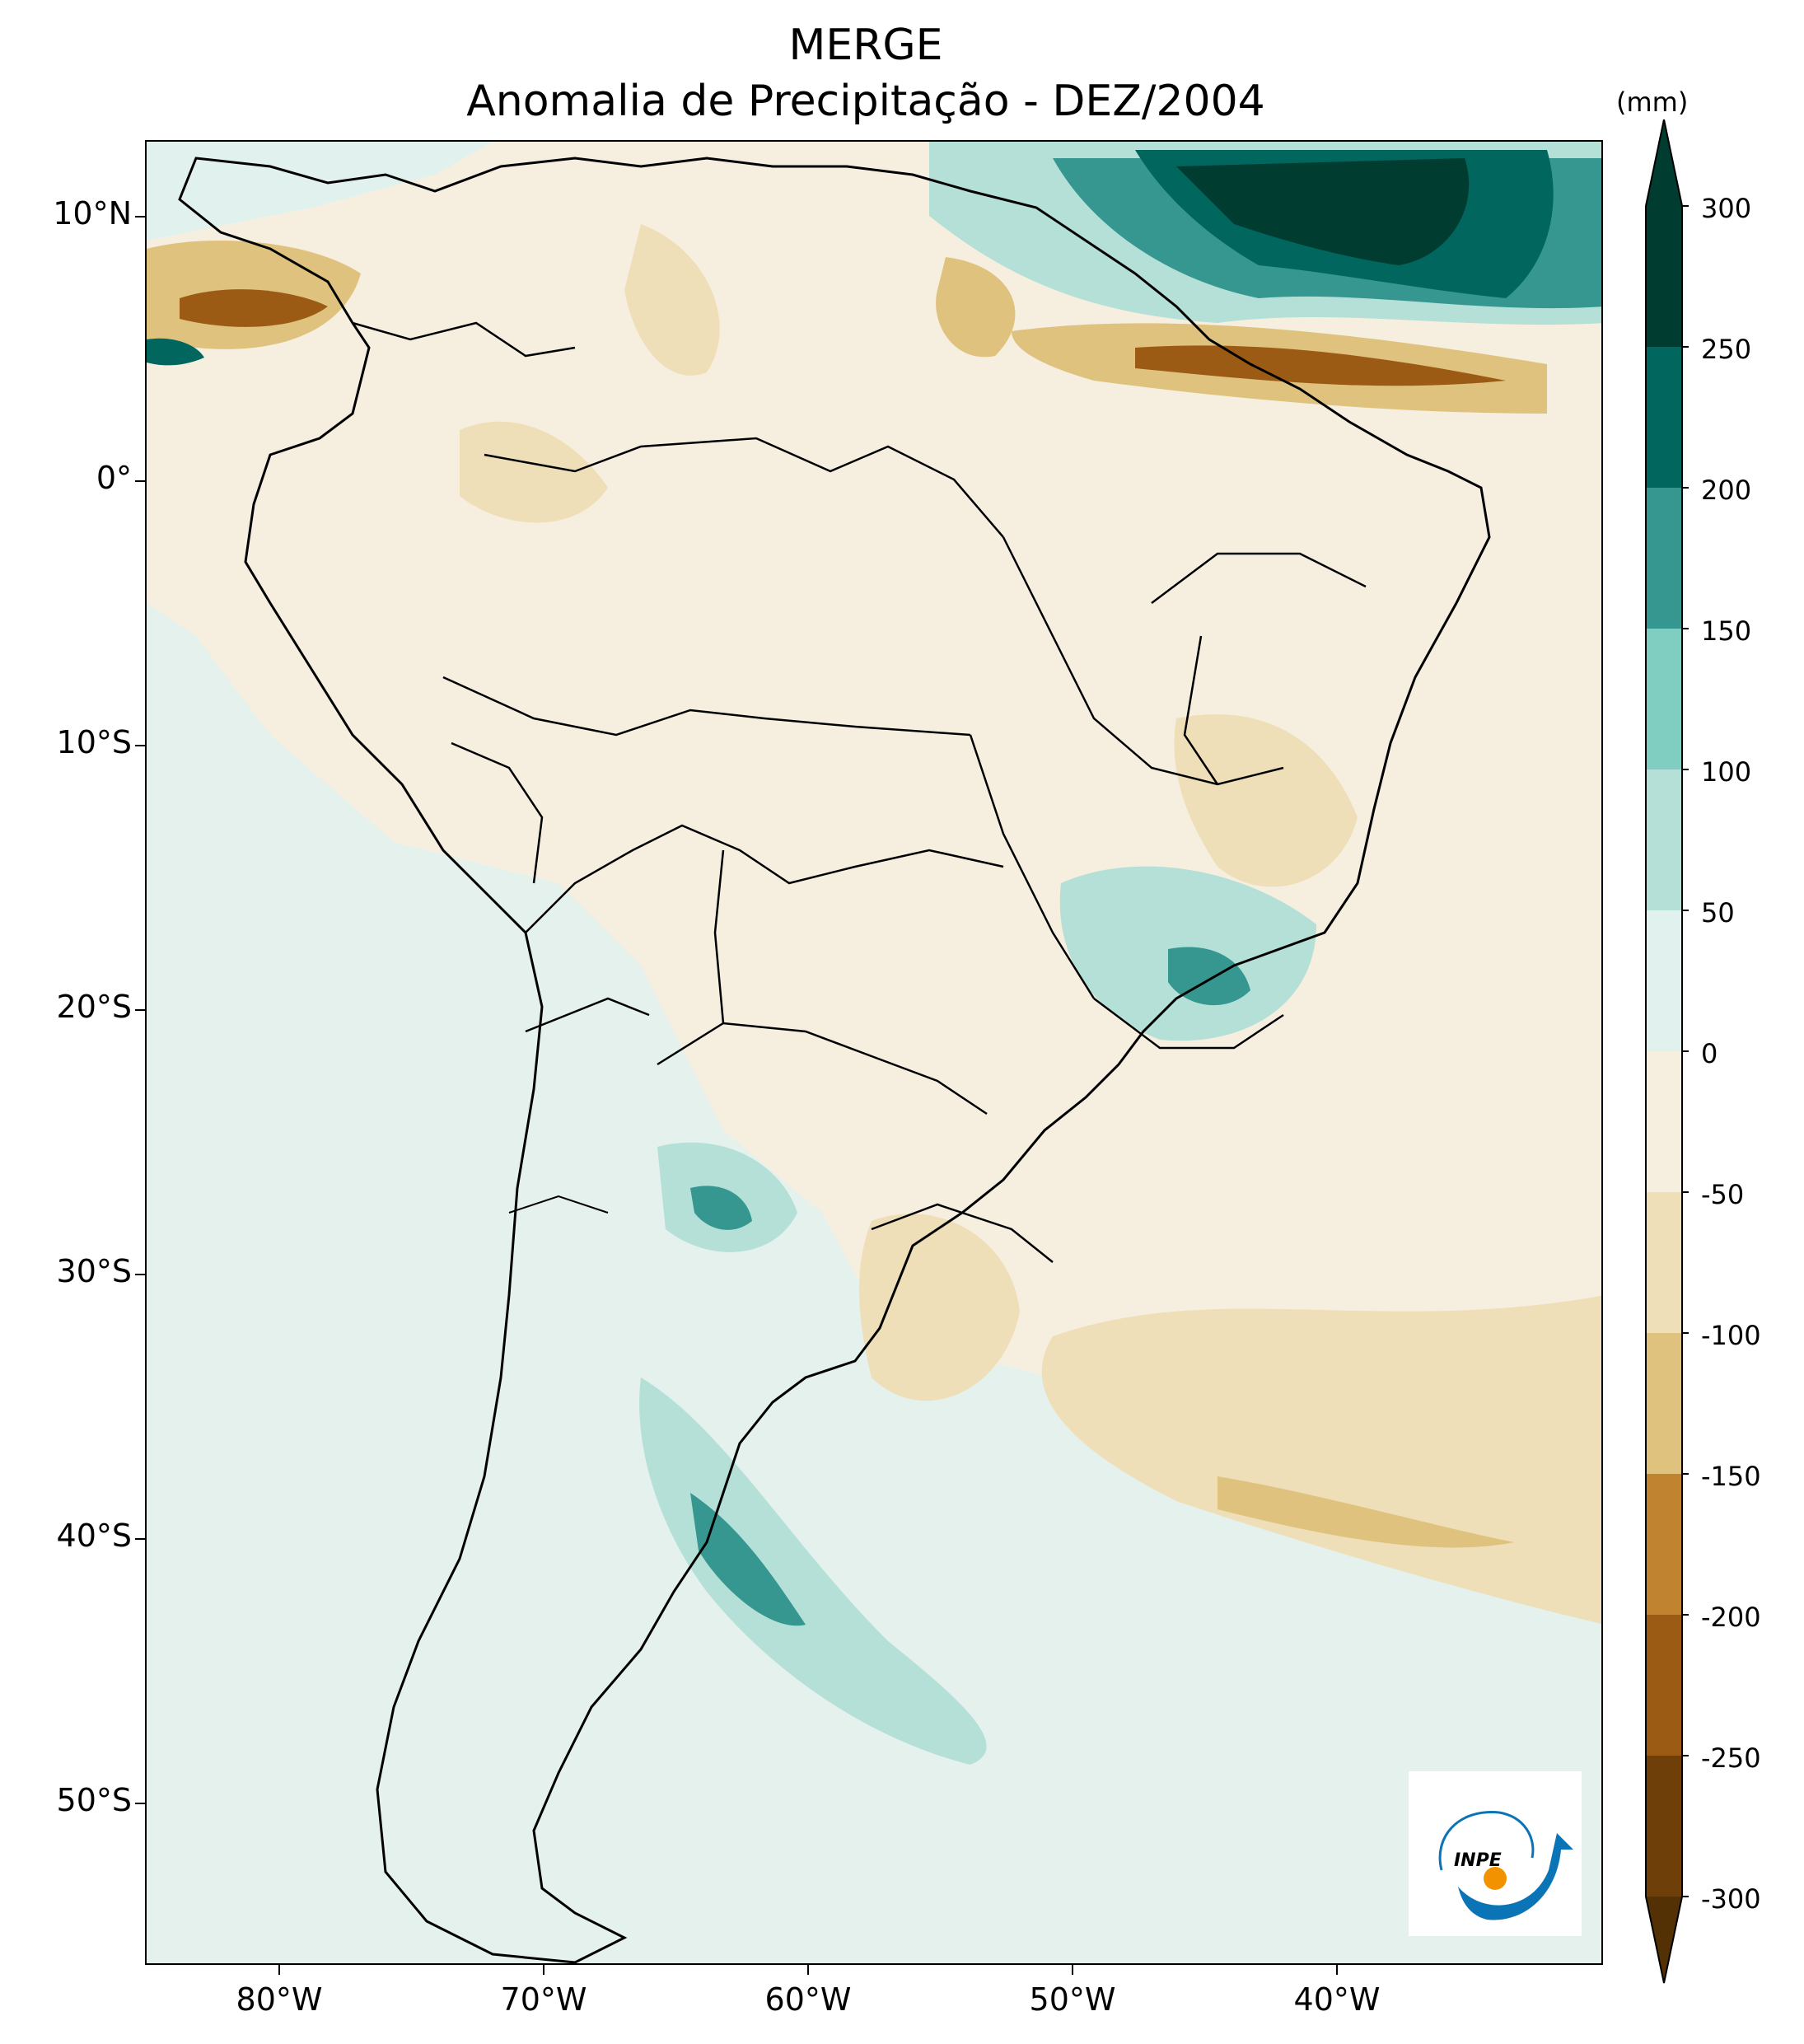 The width and height of the screenshot is (1804, 2044). What do you see at coordinates (721, 1208) in the screenshot?
I see `argentina-positive-core` at bounding box center [721, 1208].